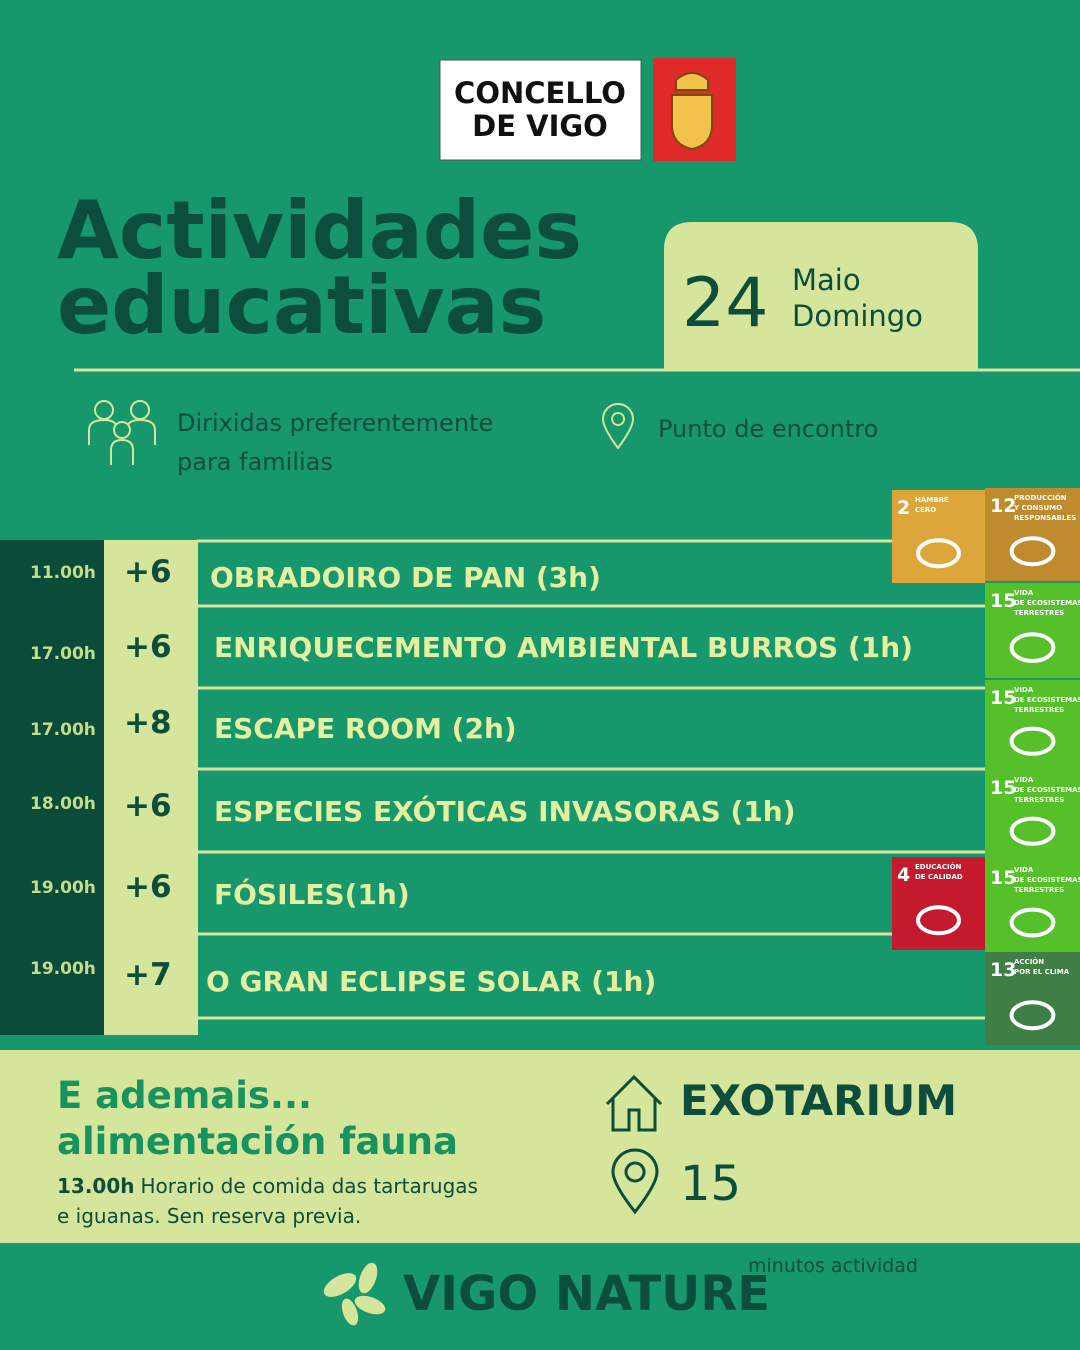  Describe the element at coordinates (692, 81) in the screenshot. I see `crown` at that location.